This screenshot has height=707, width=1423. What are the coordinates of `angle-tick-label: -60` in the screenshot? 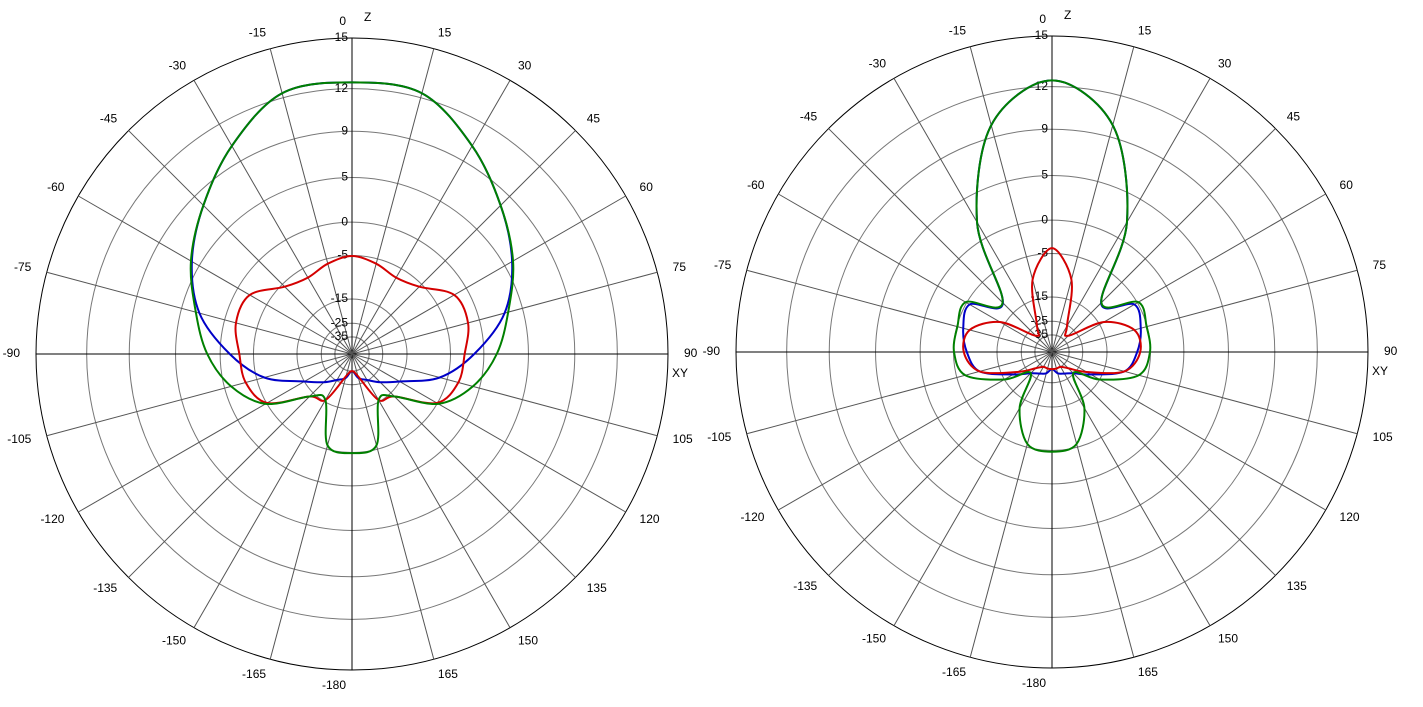 It's located at (56, 187).